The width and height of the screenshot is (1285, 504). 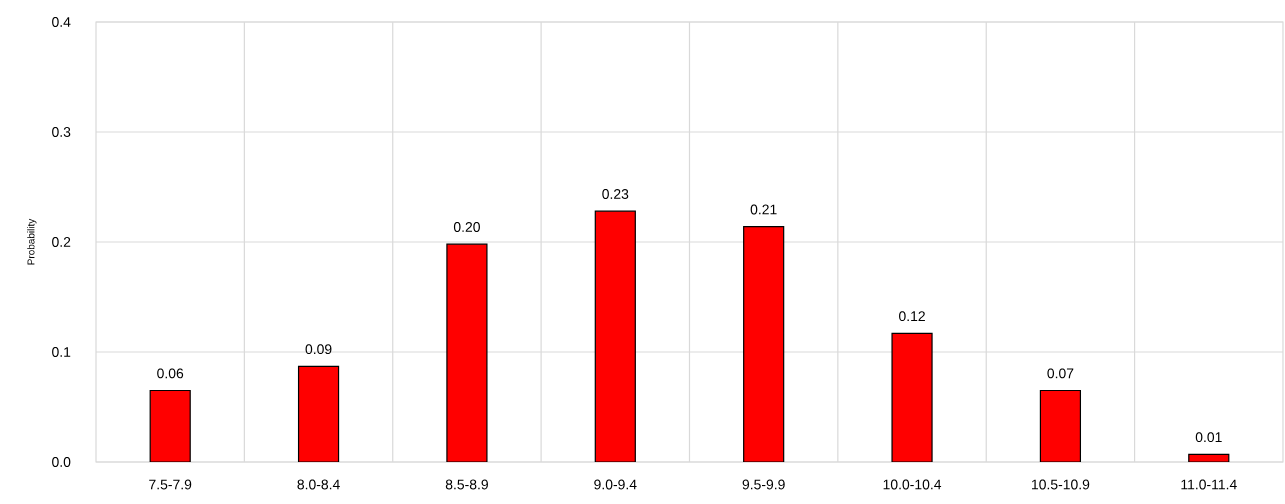 I want to click on data-label: 0.06, so click(x=170, y=373).